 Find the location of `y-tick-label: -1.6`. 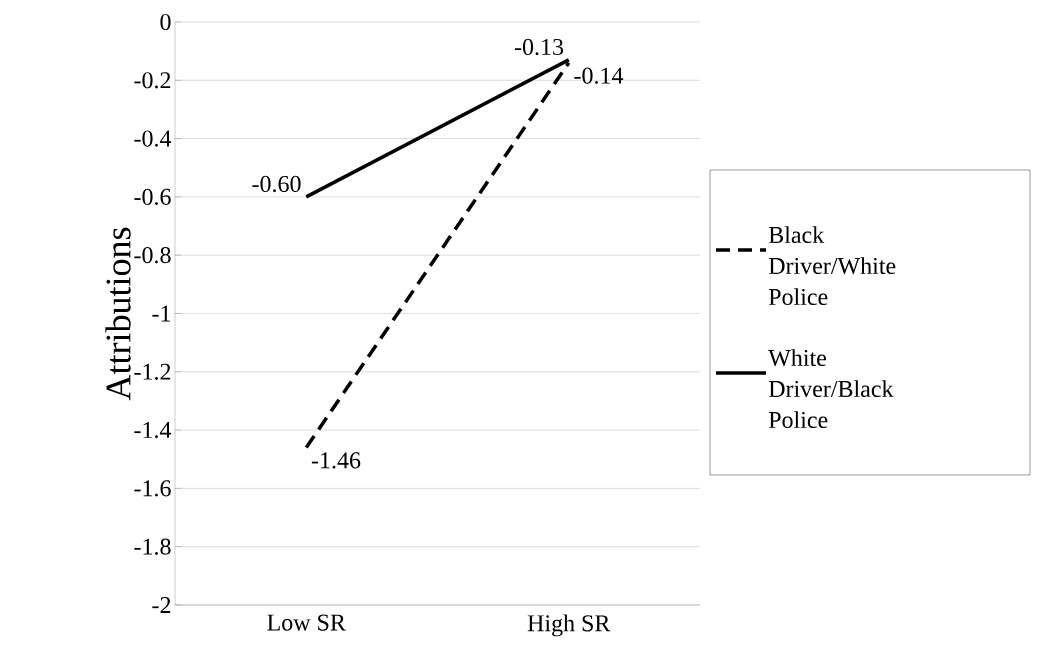

y-tick-label: -1.6 is located at coordinates (152, 488).